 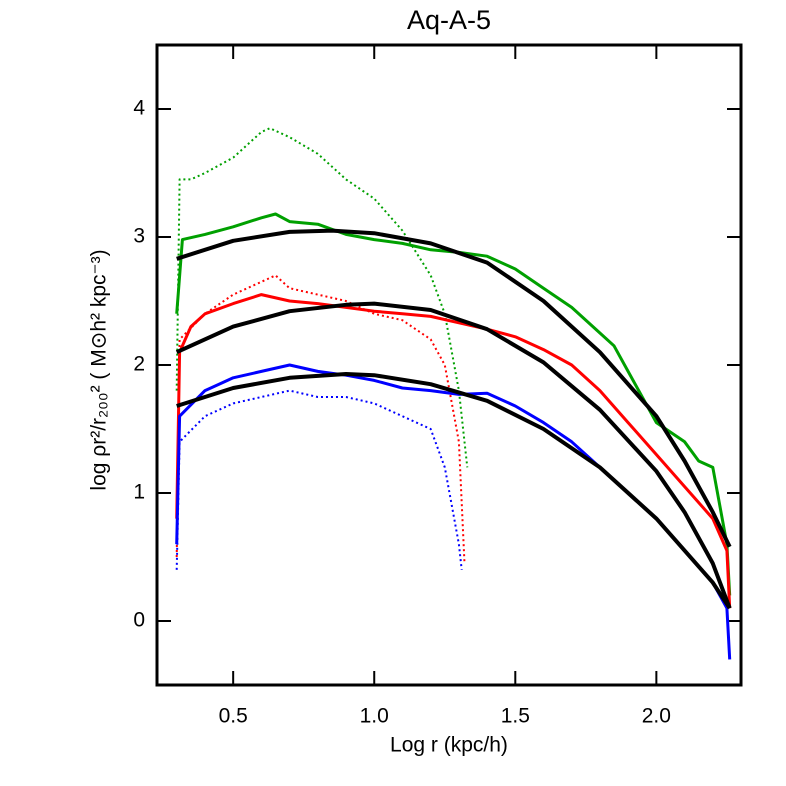 I want to click on x-tick-label: 1.5, so click(x=515, y=716).